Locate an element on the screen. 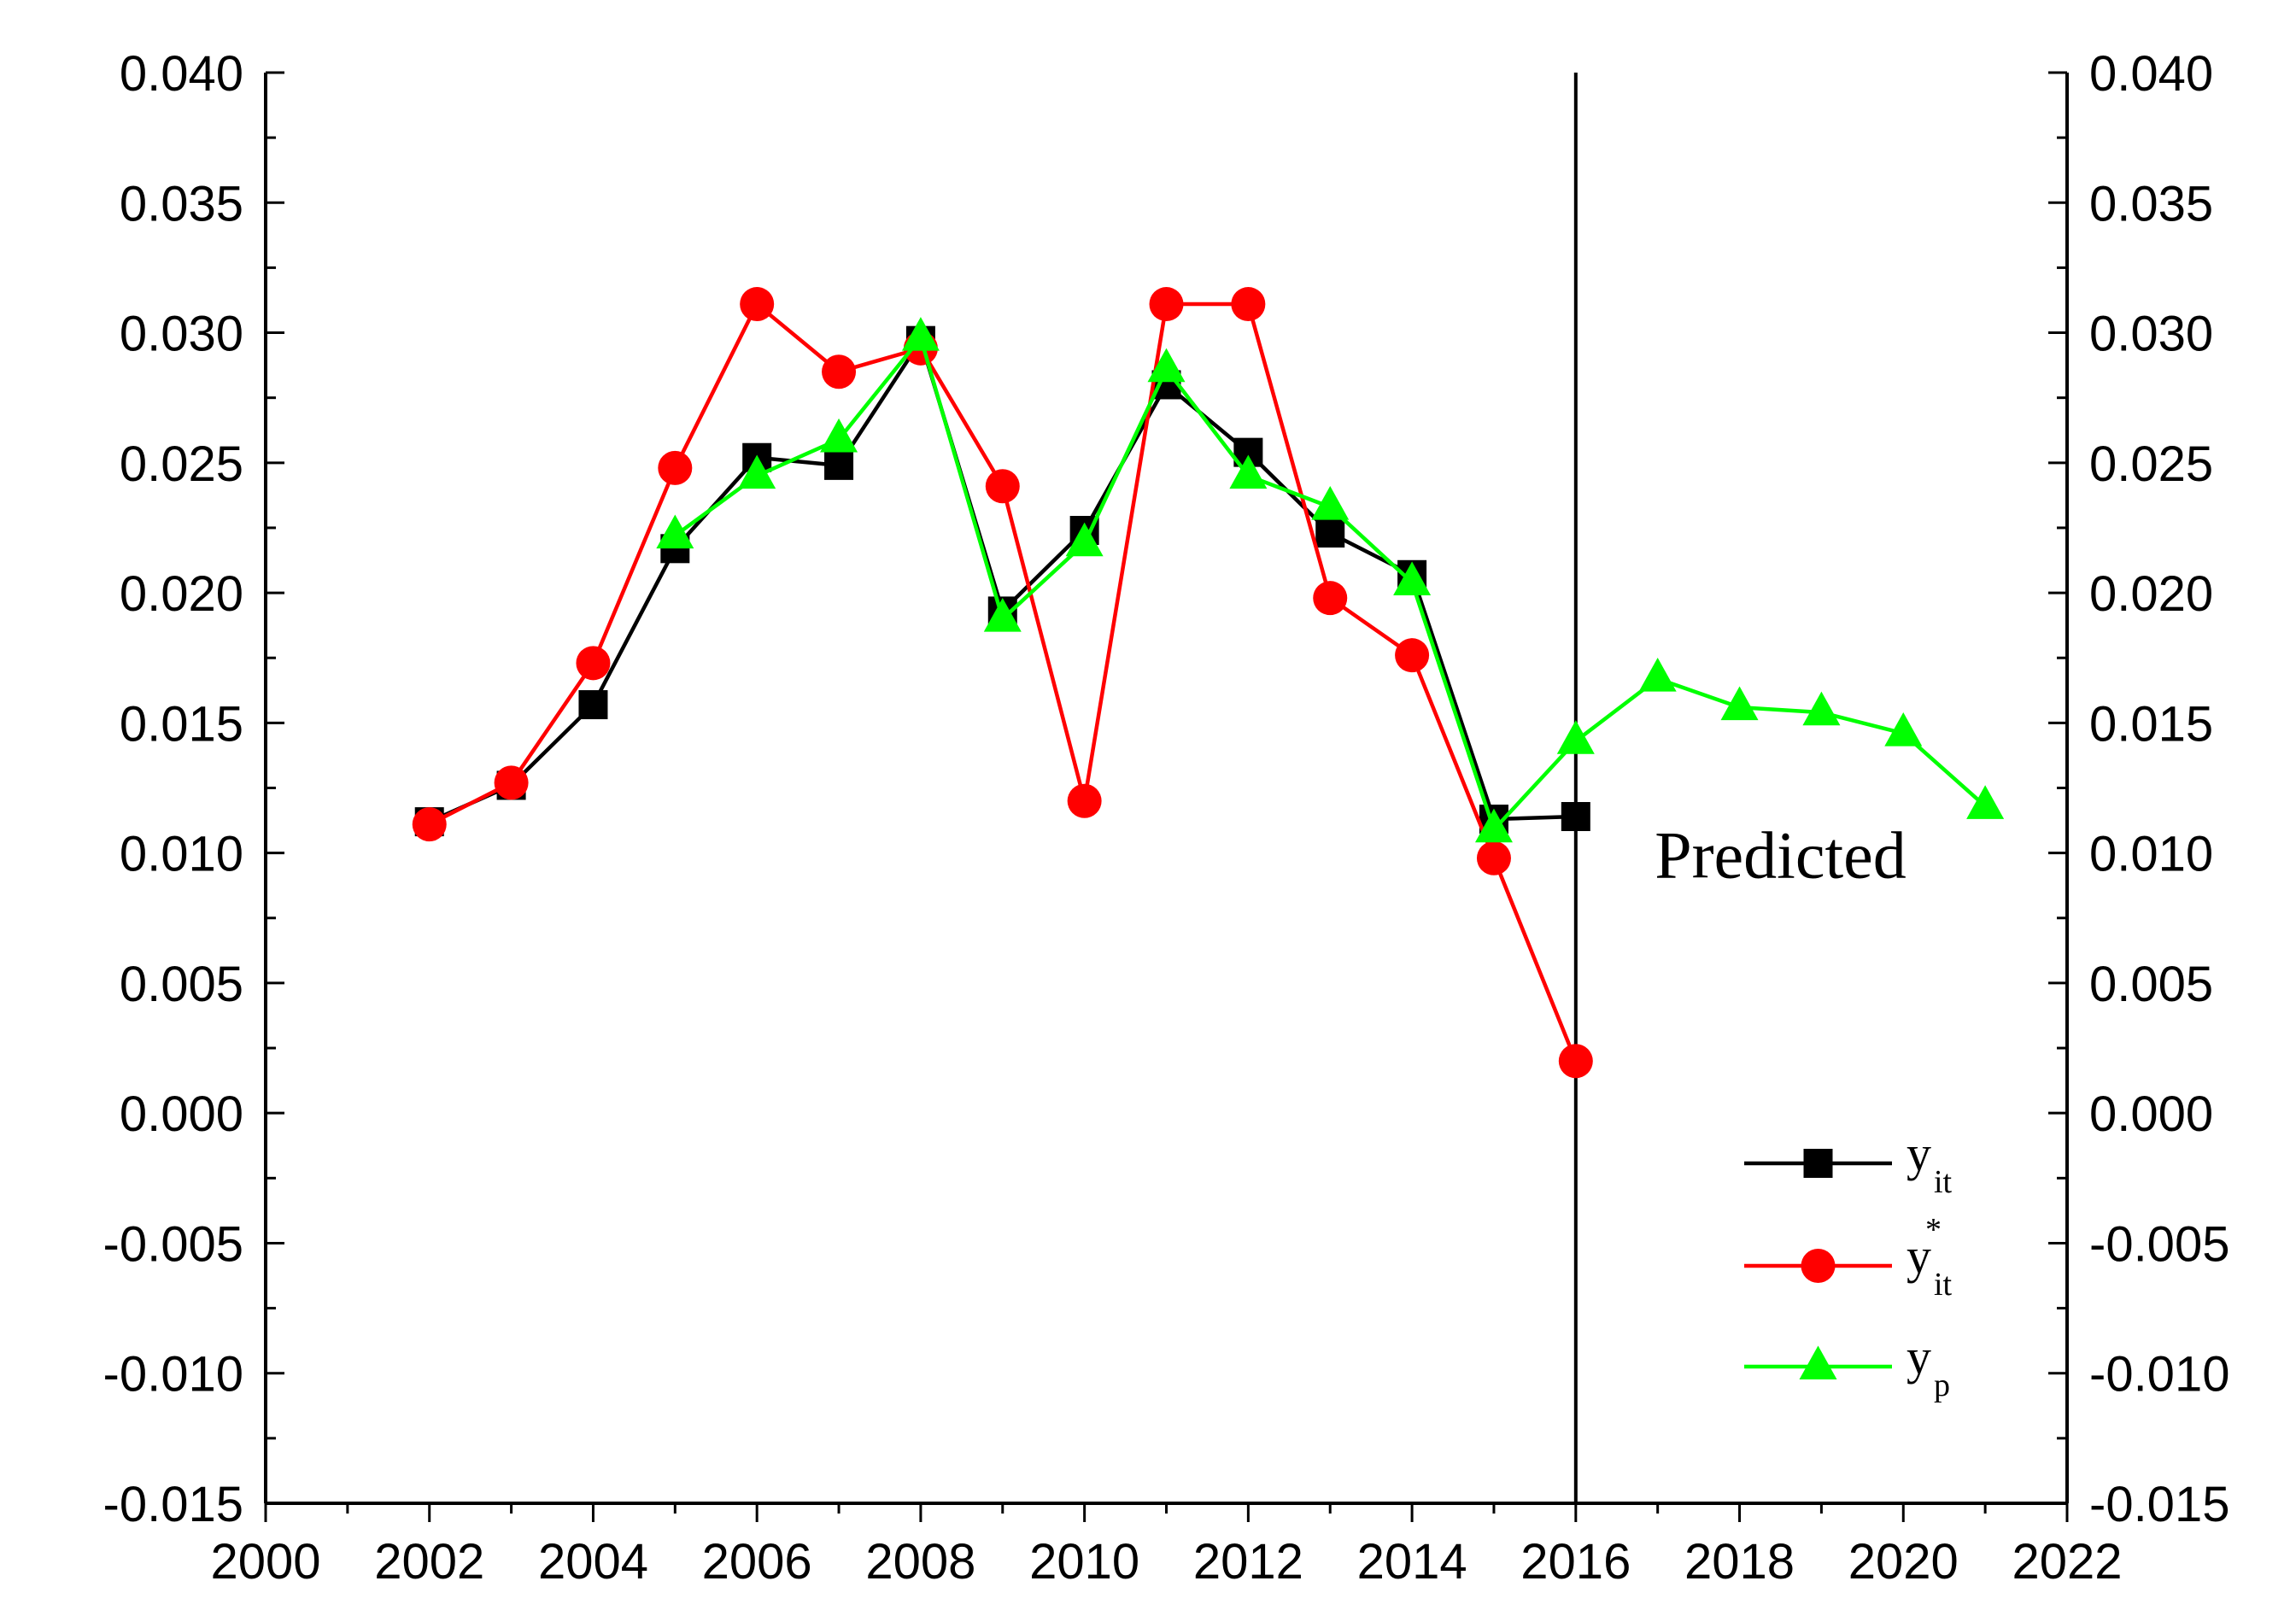 This screenshot has width=2296, height=1622. y-tick-label-right: 0.000 is located at coordinates (2151, 1114).